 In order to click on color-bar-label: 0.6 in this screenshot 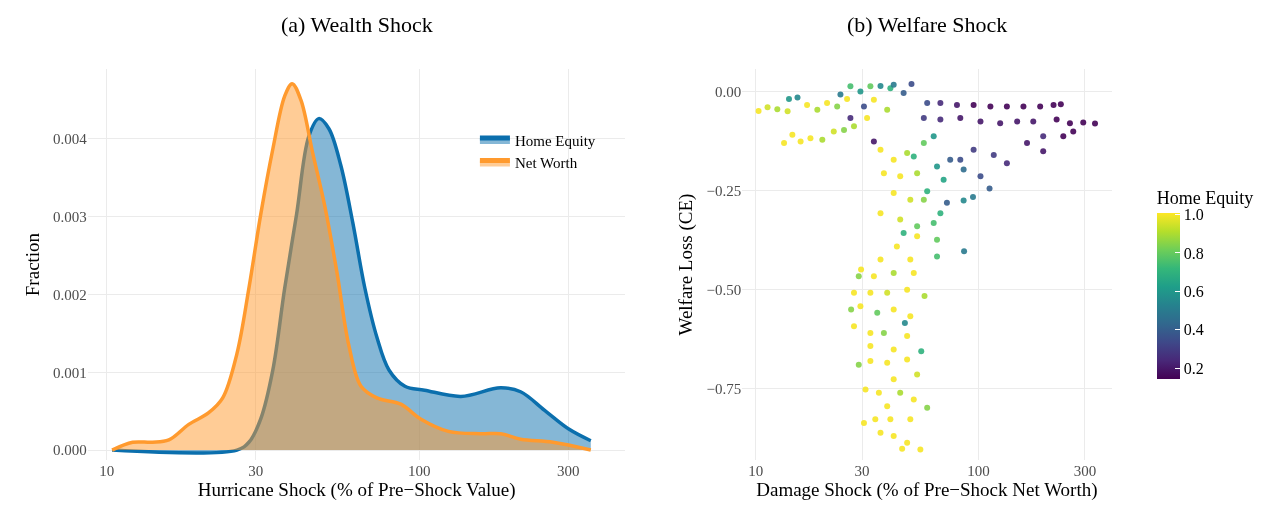, I will do `click(1193, 291)`.